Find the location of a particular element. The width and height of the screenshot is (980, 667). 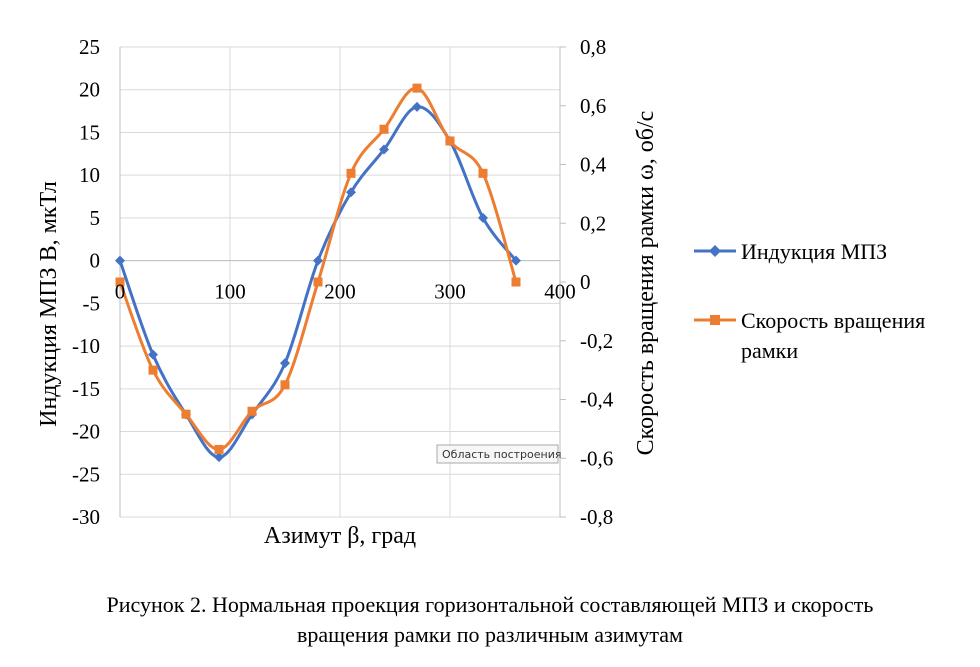

x-tick-label: 0 is located at coordinates (120, 292).